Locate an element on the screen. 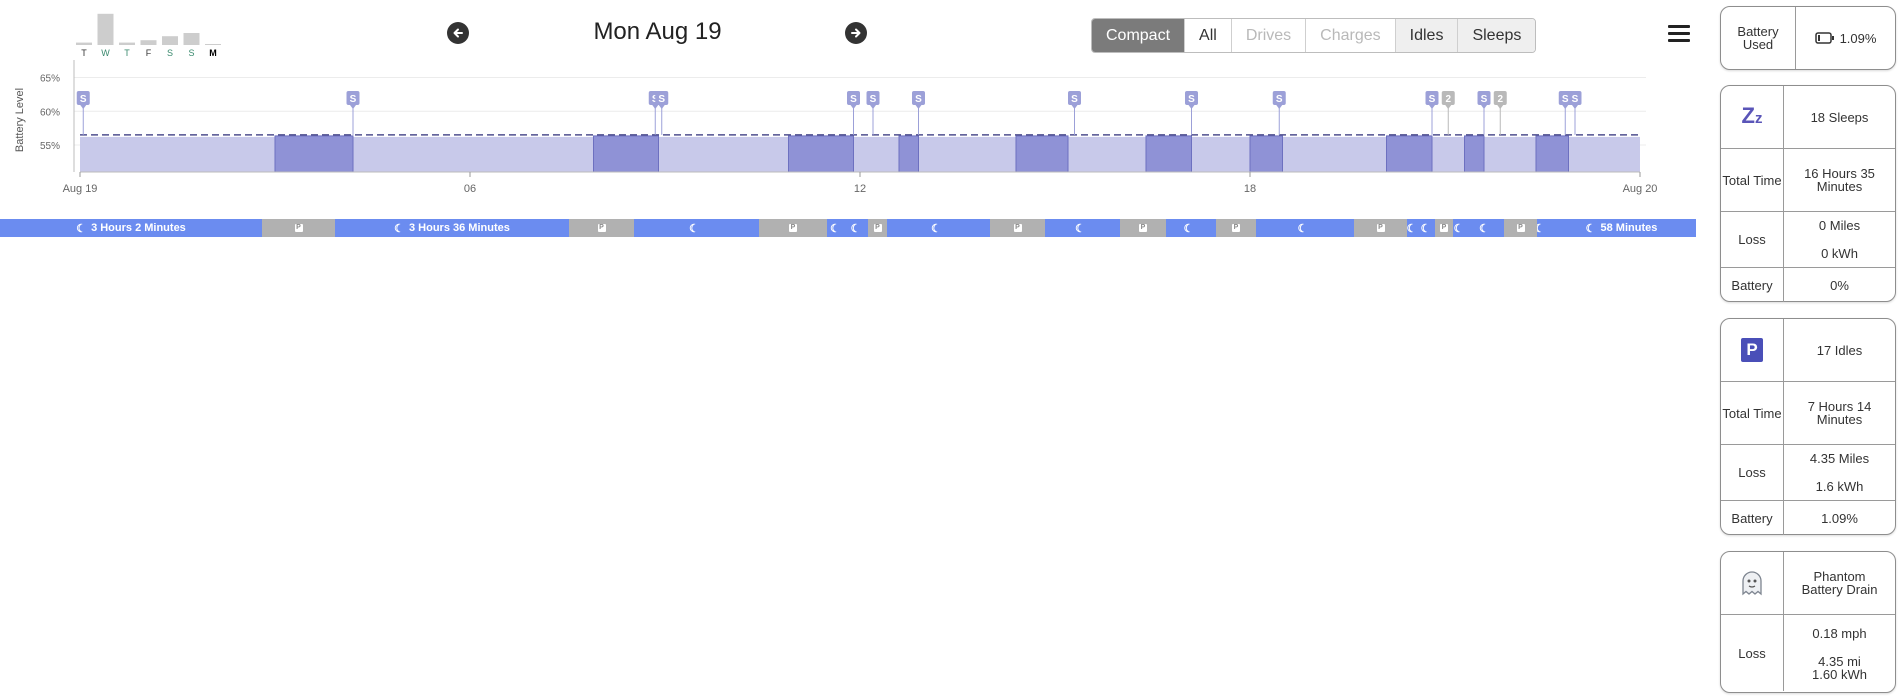 The image size is (1900, 698). filter-idles-button: Idles is located at coordinates (1427, 35).